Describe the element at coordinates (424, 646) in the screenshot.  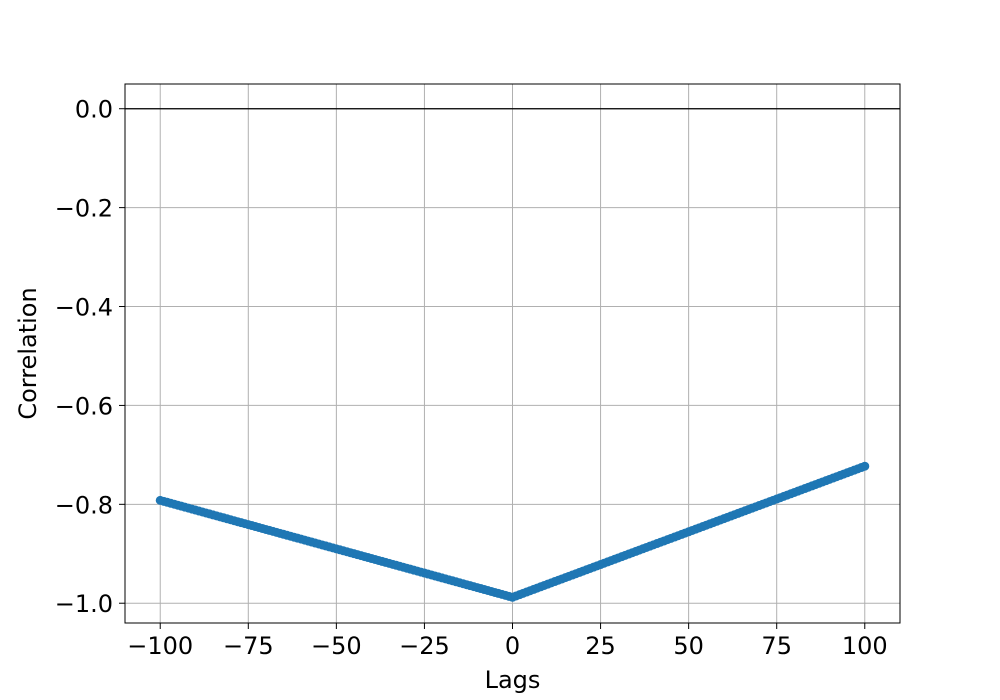
I see `x-tick-label: −25` at that location.